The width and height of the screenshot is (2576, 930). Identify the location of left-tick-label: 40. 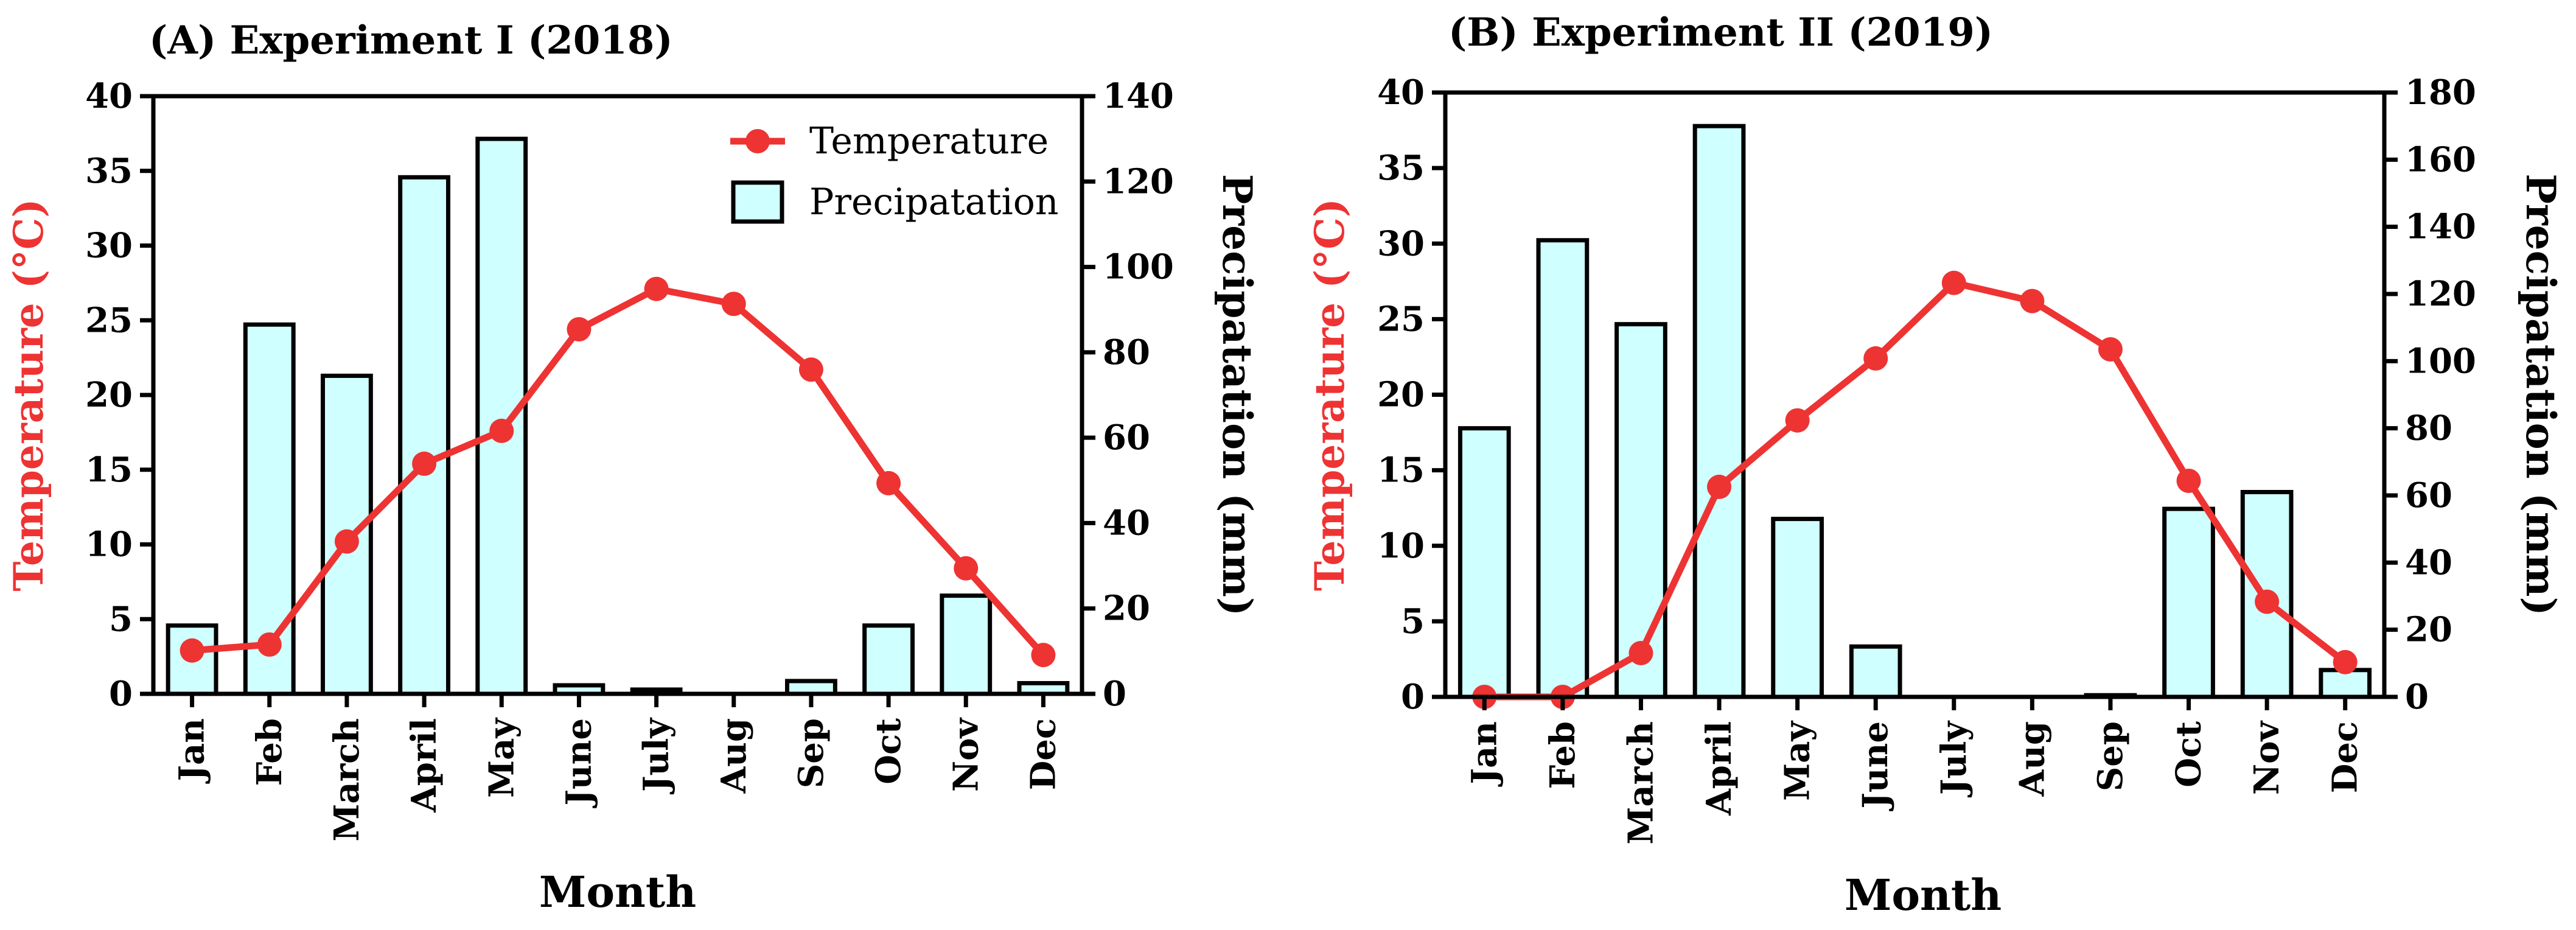
(1401, 92).